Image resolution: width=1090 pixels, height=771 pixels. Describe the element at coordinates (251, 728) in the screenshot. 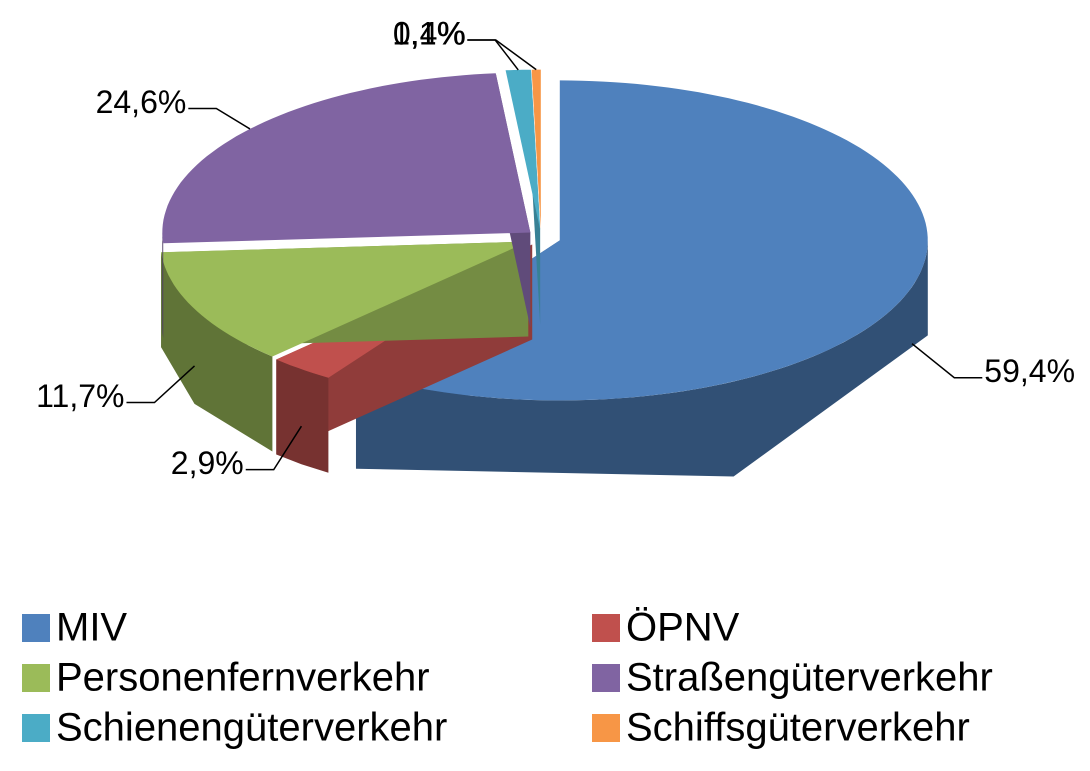

I see `legend-label: Schienengüterverkehr` at that location.